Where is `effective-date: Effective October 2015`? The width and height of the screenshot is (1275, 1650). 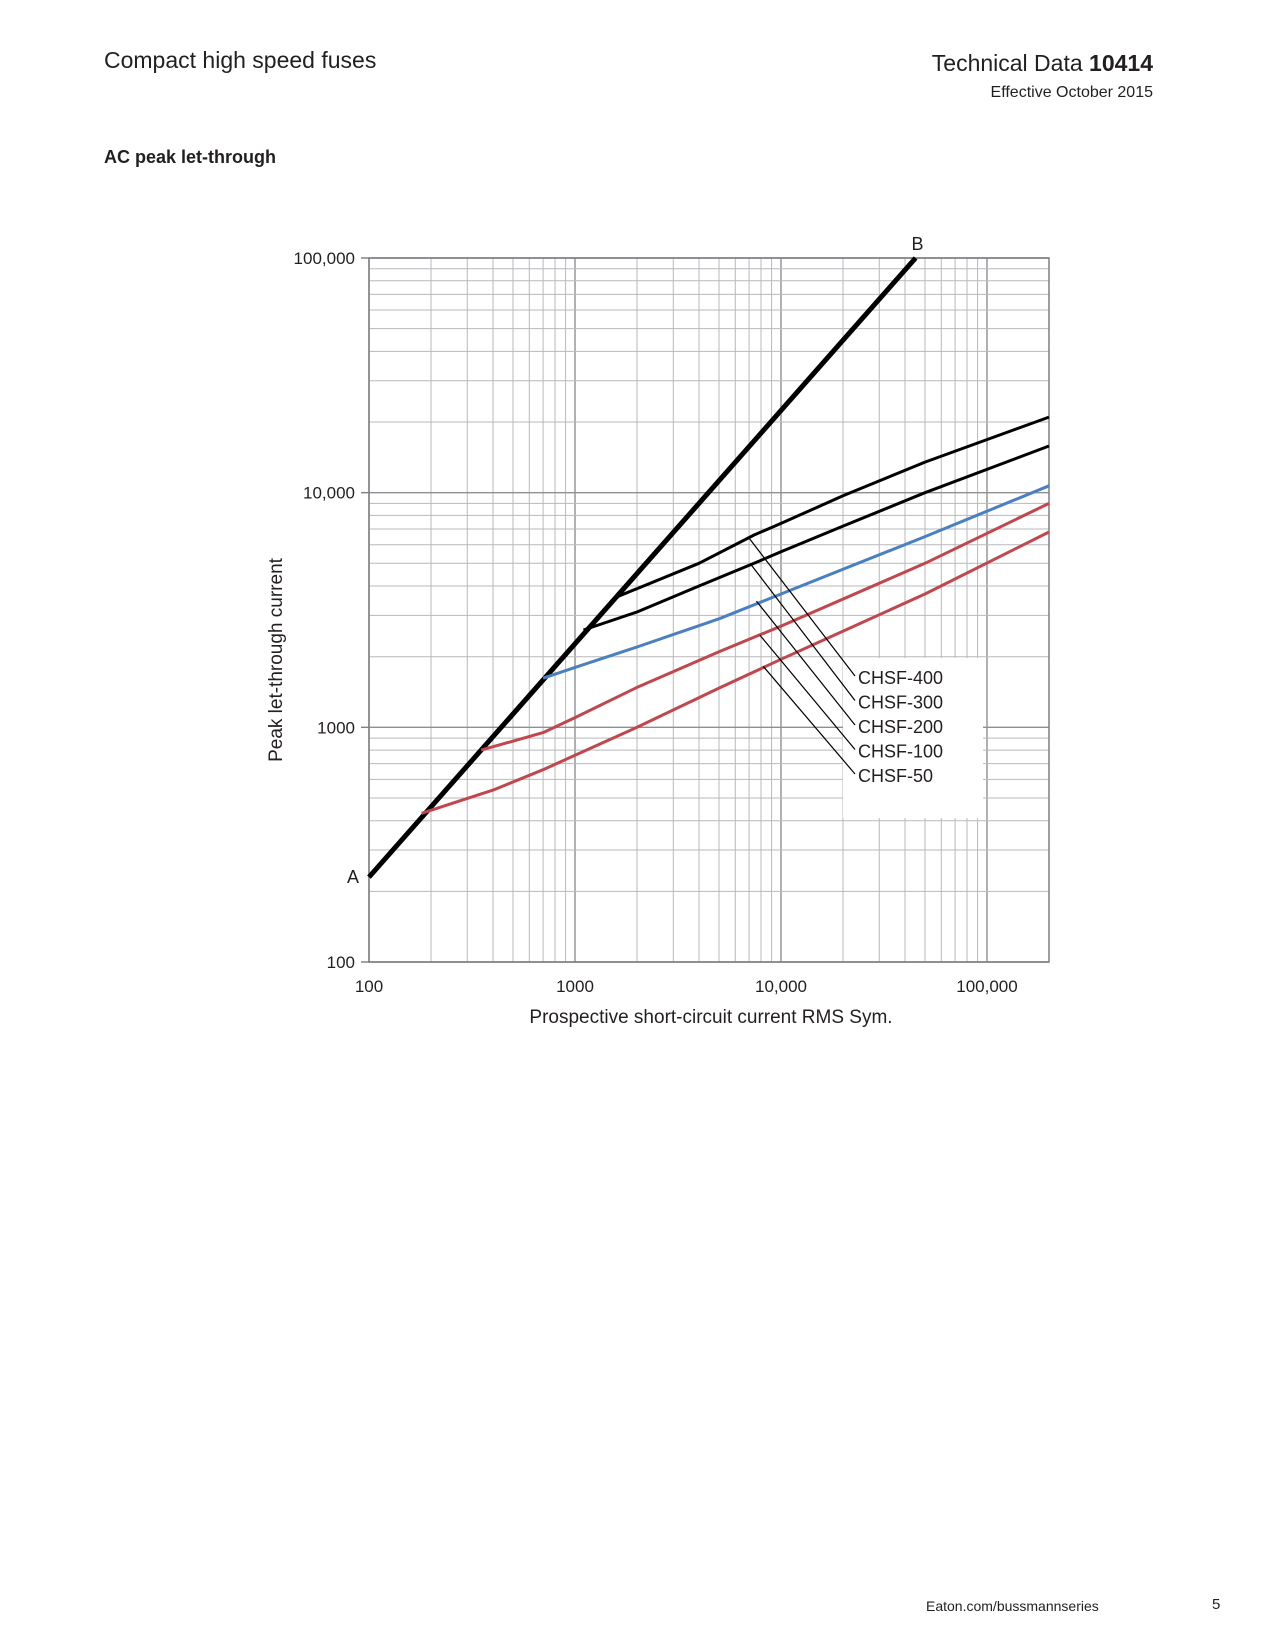 effective-date: Effective October 2015 is located at coordinates (1071, 92).